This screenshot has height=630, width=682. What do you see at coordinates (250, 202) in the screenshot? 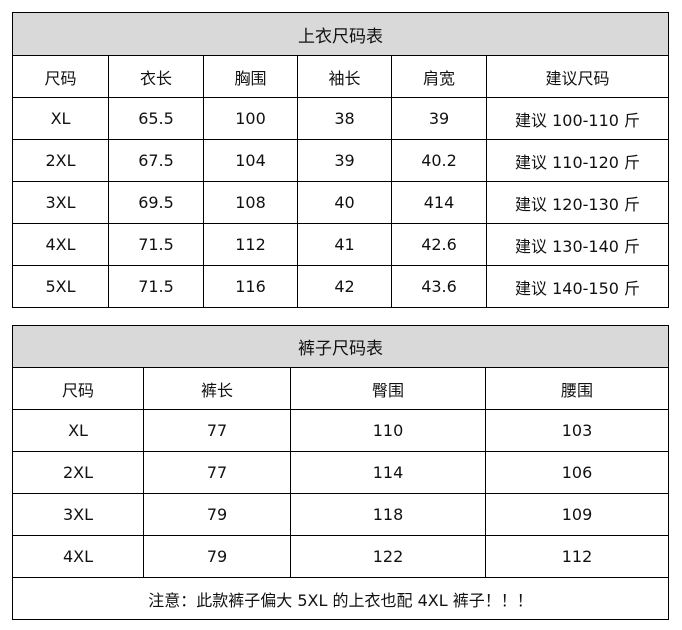
I see `table-cell: 108` at bounding box center [250, 202].